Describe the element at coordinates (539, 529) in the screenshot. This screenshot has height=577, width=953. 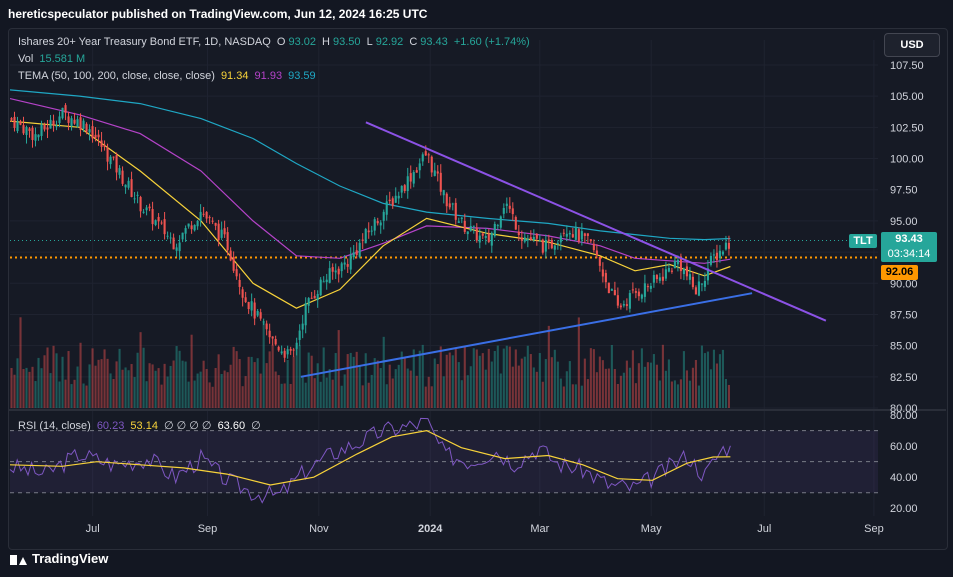
I see `x-tick-label: Mar` at that location.